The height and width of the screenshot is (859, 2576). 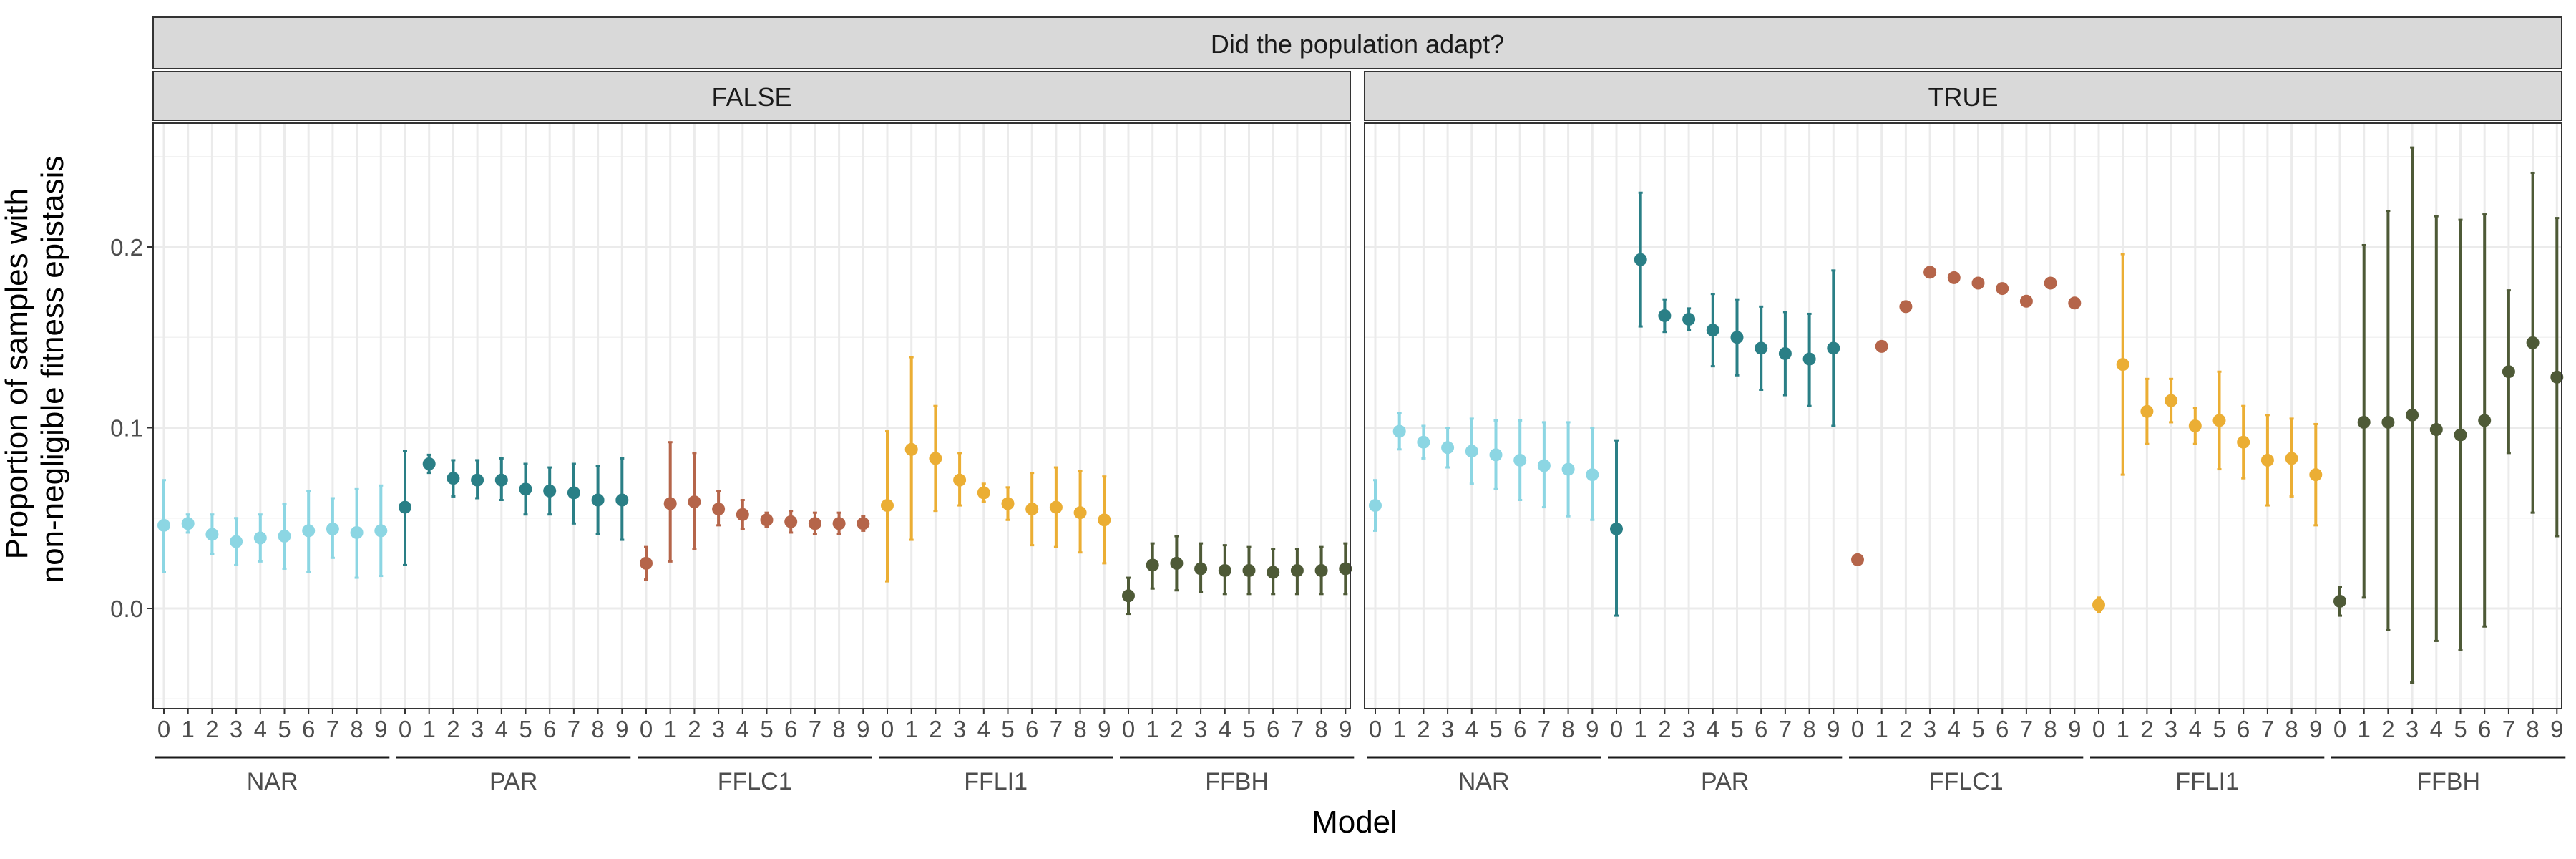 I want to click on series-ffli1, so click(x=2207, y=433).